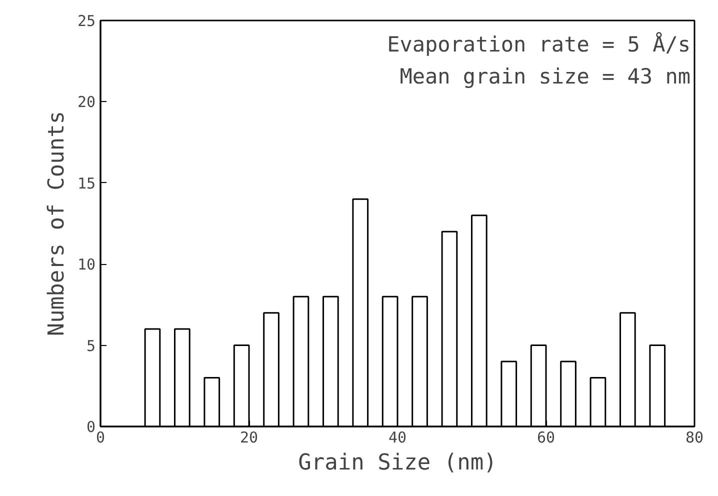  I want to click on x-tick-label: 40, so click(397, 437).